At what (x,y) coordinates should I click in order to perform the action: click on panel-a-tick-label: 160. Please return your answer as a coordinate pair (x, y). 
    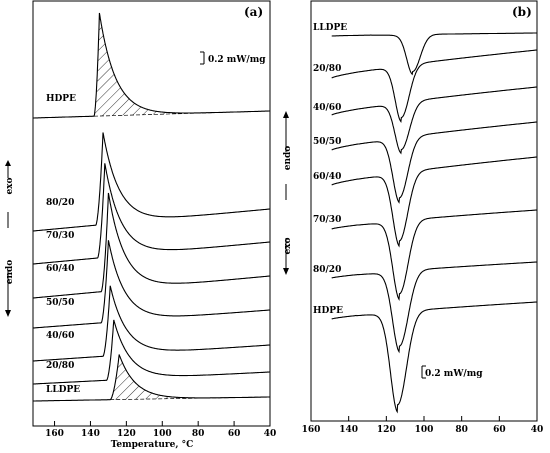
    Looking at the image, I should click on (54, 434).